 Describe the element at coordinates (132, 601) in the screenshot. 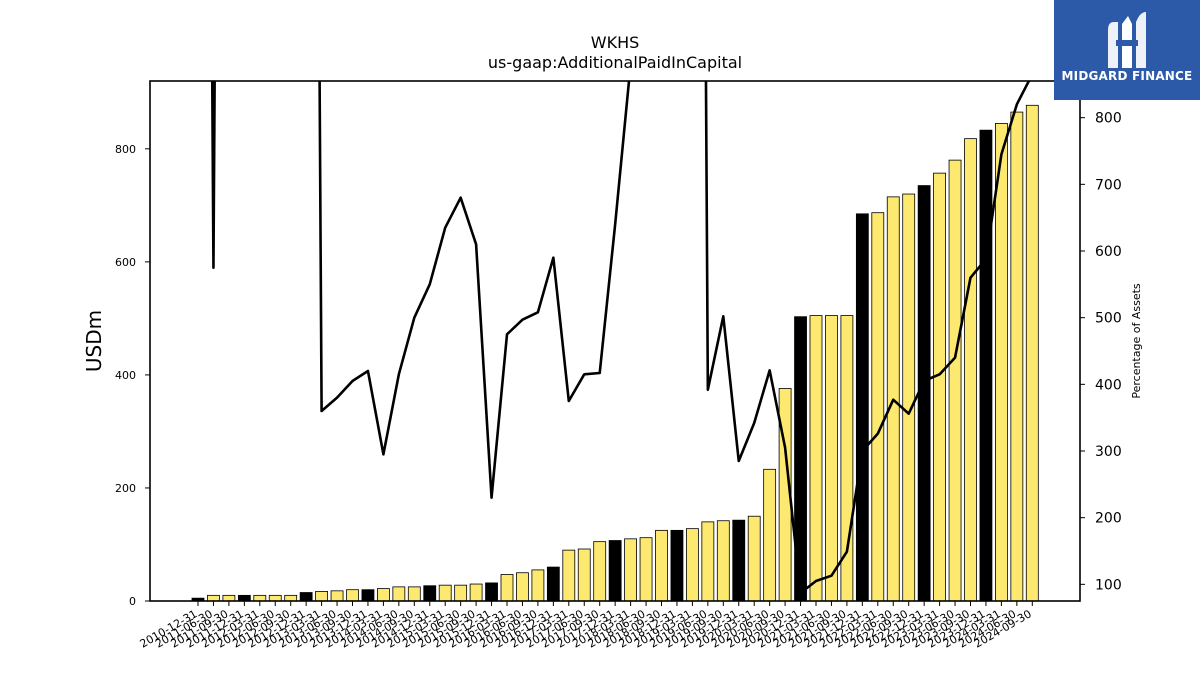

I see `left-tick-label: 0` at that location.